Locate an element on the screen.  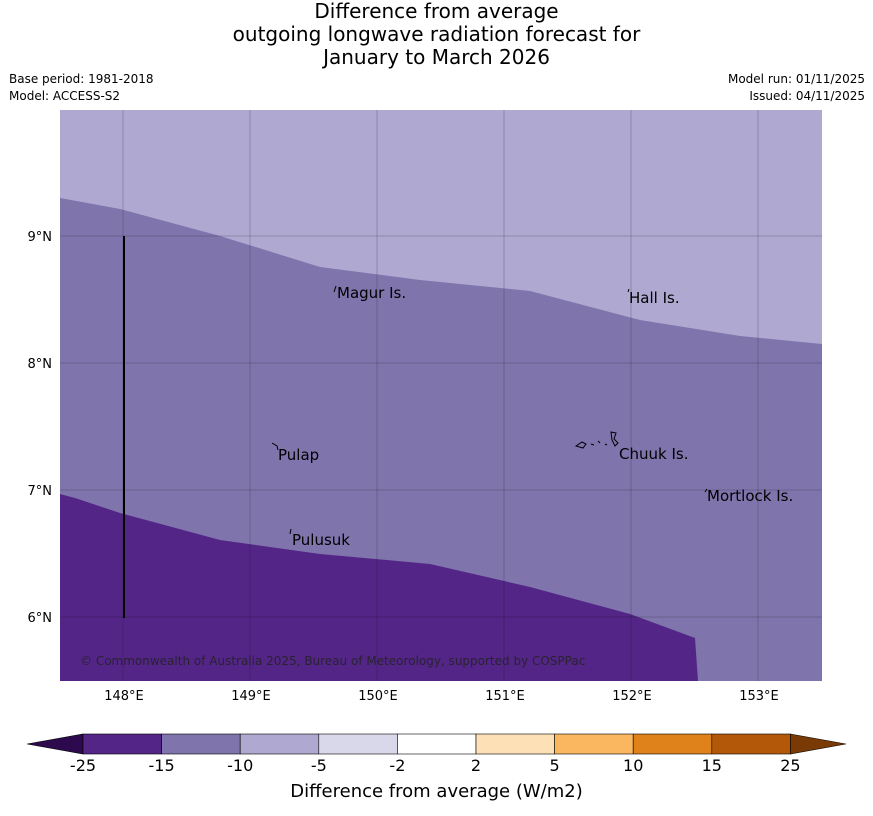
chuuk-island-shape is located at coordinates (596, 440).